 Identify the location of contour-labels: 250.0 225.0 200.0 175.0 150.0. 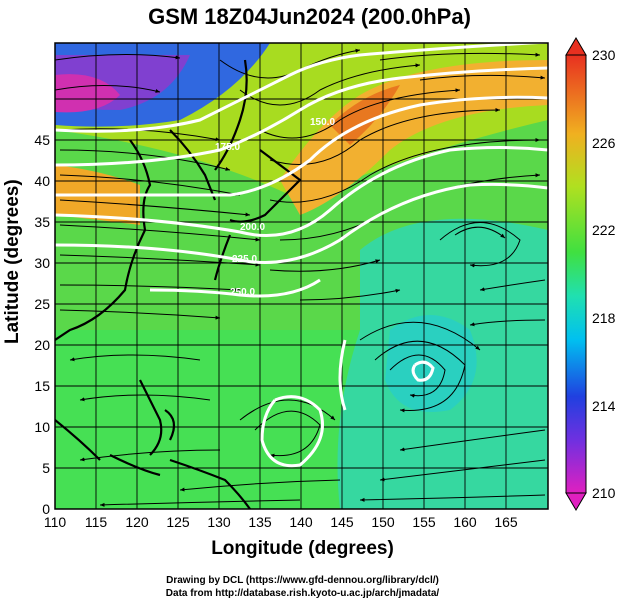
(275, 207).